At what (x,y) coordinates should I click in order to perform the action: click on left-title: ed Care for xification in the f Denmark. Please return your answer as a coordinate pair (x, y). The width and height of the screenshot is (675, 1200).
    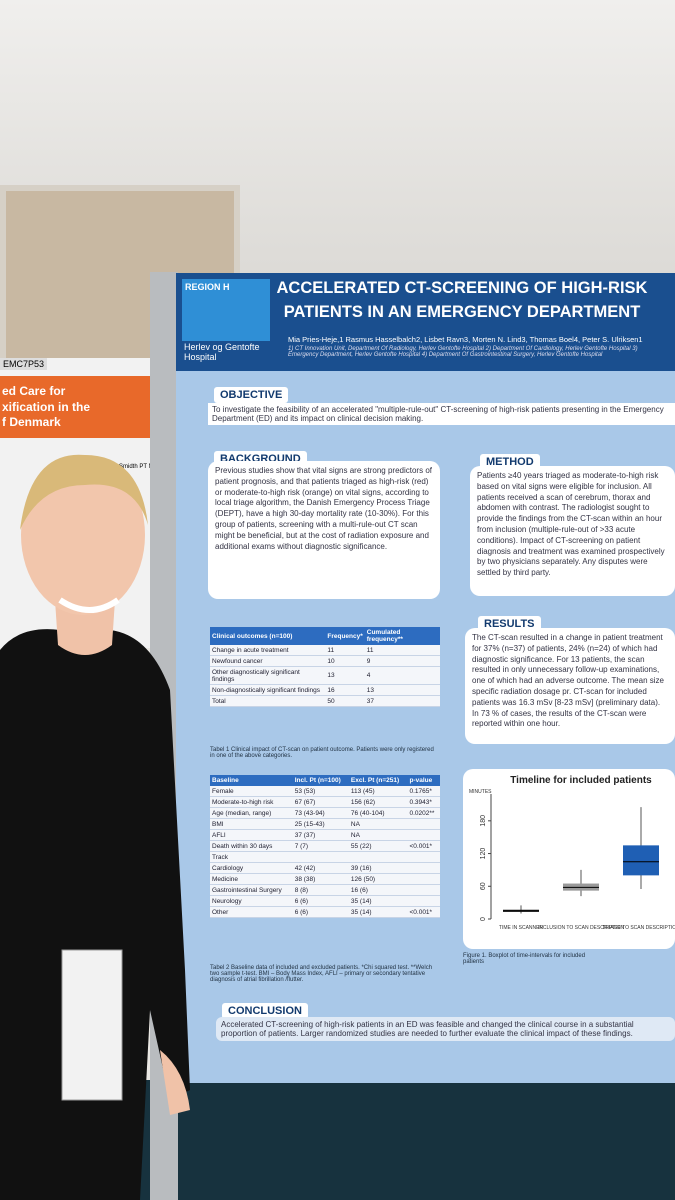
    Looking at the image, I should click on (80, 407).